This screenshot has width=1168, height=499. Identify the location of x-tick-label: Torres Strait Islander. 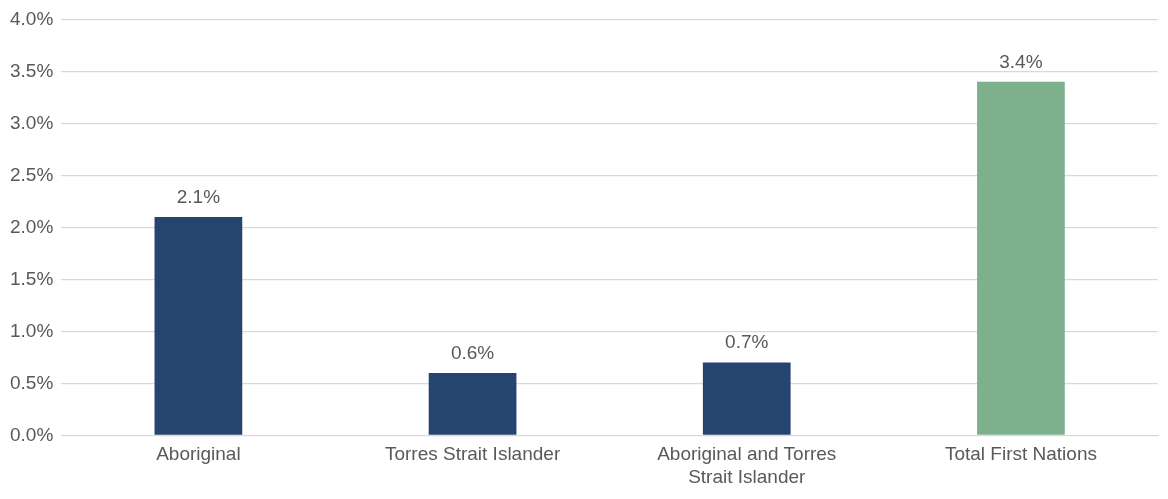
(472, 454).